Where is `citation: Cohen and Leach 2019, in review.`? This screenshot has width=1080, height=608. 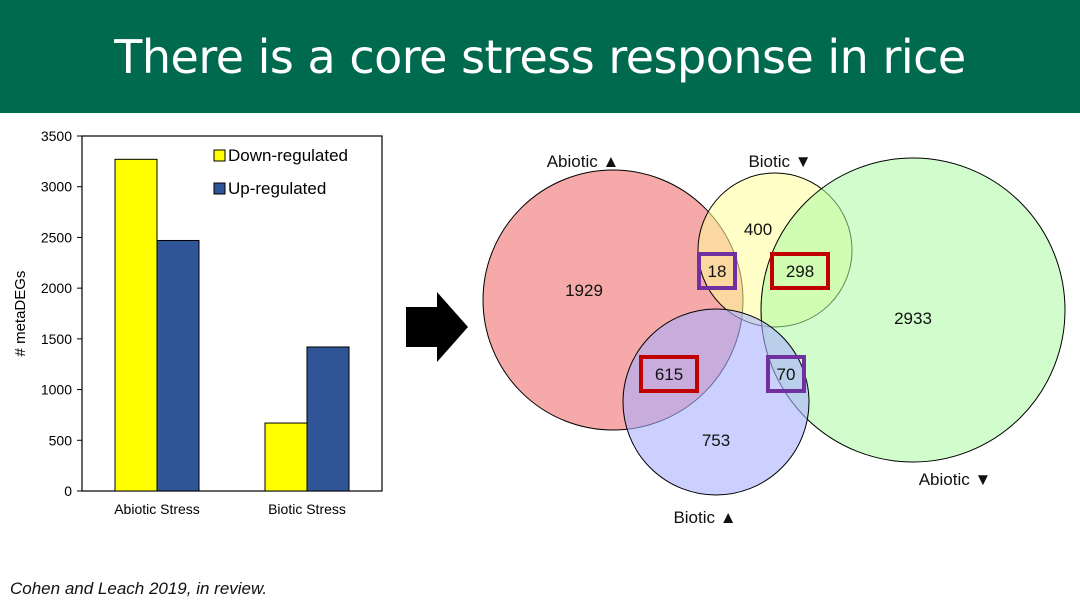 citation: Cohen and Leach 2019, in review. is located at coordinates (139, 588).